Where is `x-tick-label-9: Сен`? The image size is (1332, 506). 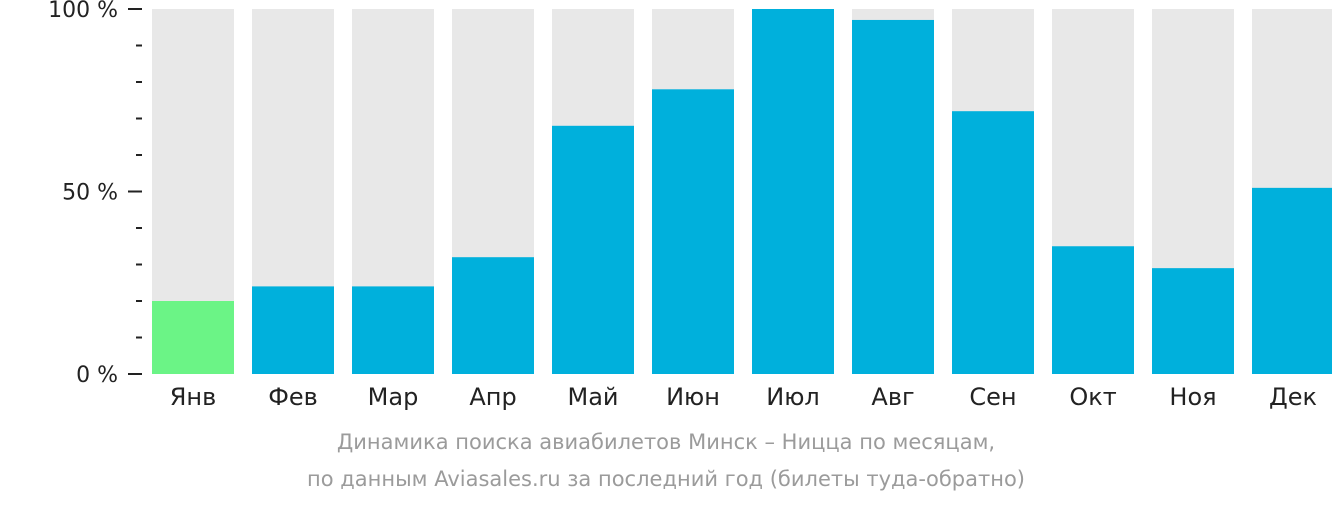
x-tick-label-9: Сен is located at coordinates (992, 397).